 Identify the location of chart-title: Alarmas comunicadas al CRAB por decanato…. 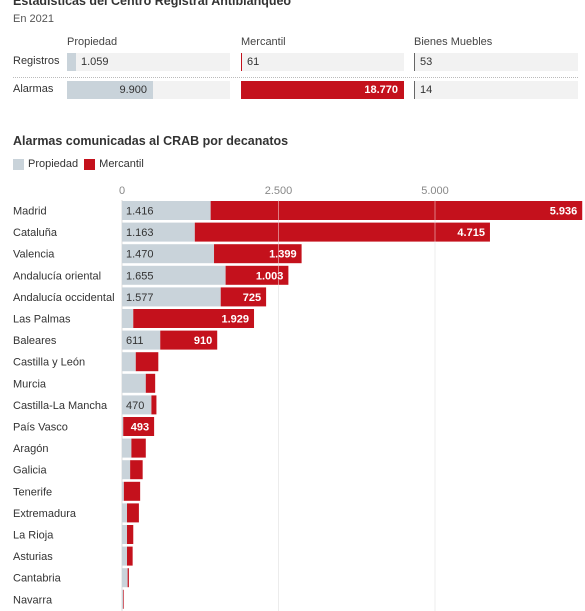
(151, 141).